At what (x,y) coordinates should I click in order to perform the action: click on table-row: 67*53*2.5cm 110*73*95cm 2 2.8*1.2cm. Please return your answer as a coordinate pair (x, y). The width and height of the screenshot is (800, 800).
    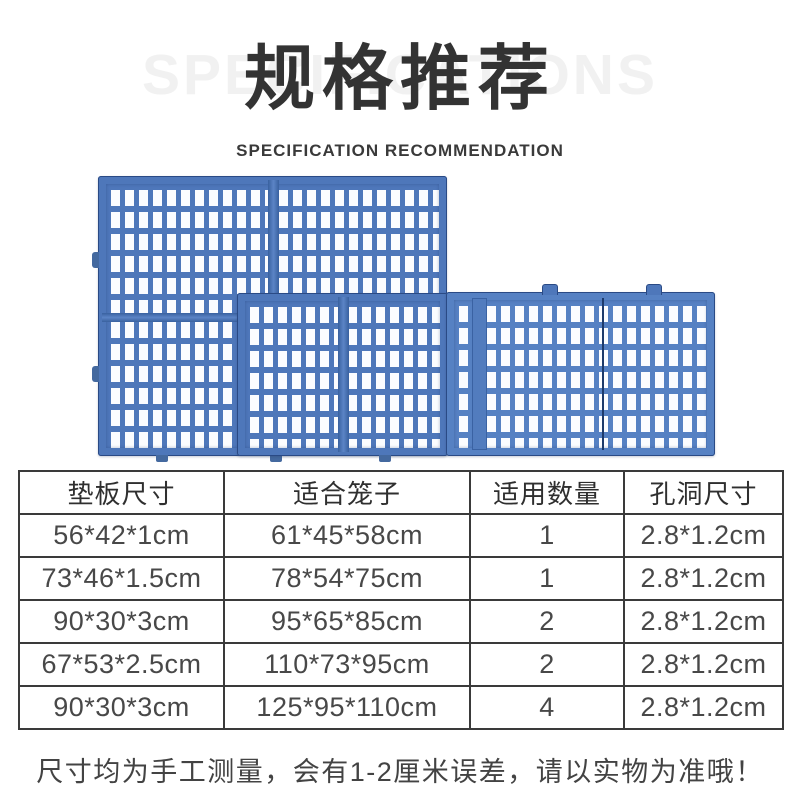
    Looking at the image, I should click on (401, 664).